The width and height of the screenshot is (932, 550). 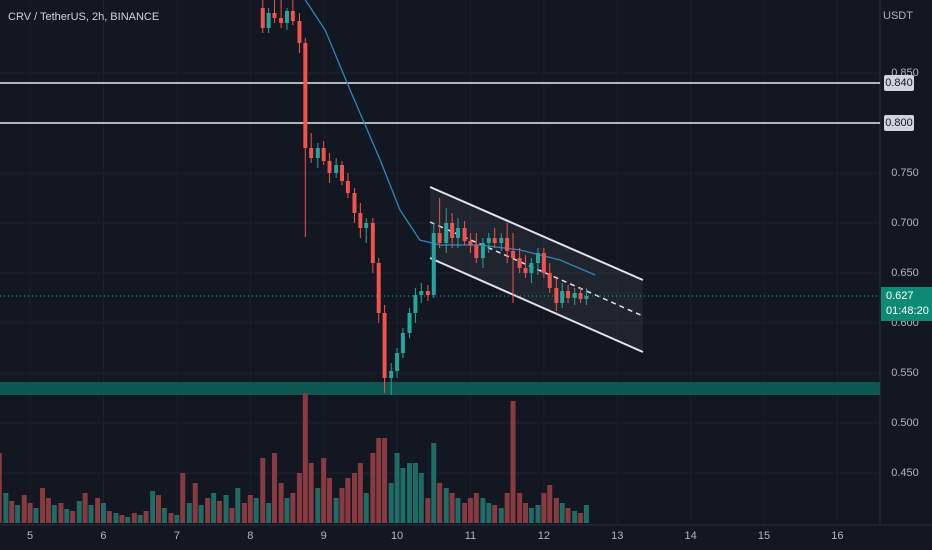 I want to click on y-tick-label: 0.750, so click(x=905, y=173).